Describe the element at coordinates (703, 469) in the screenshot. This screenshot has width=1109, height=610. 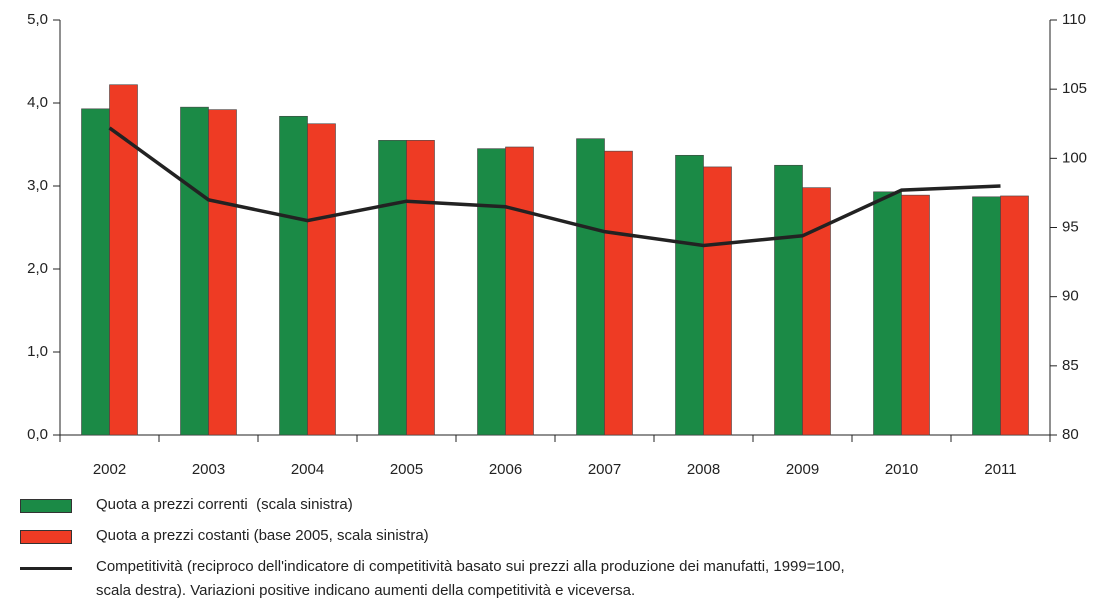
I see `x-tick-label: 2008` at that location.